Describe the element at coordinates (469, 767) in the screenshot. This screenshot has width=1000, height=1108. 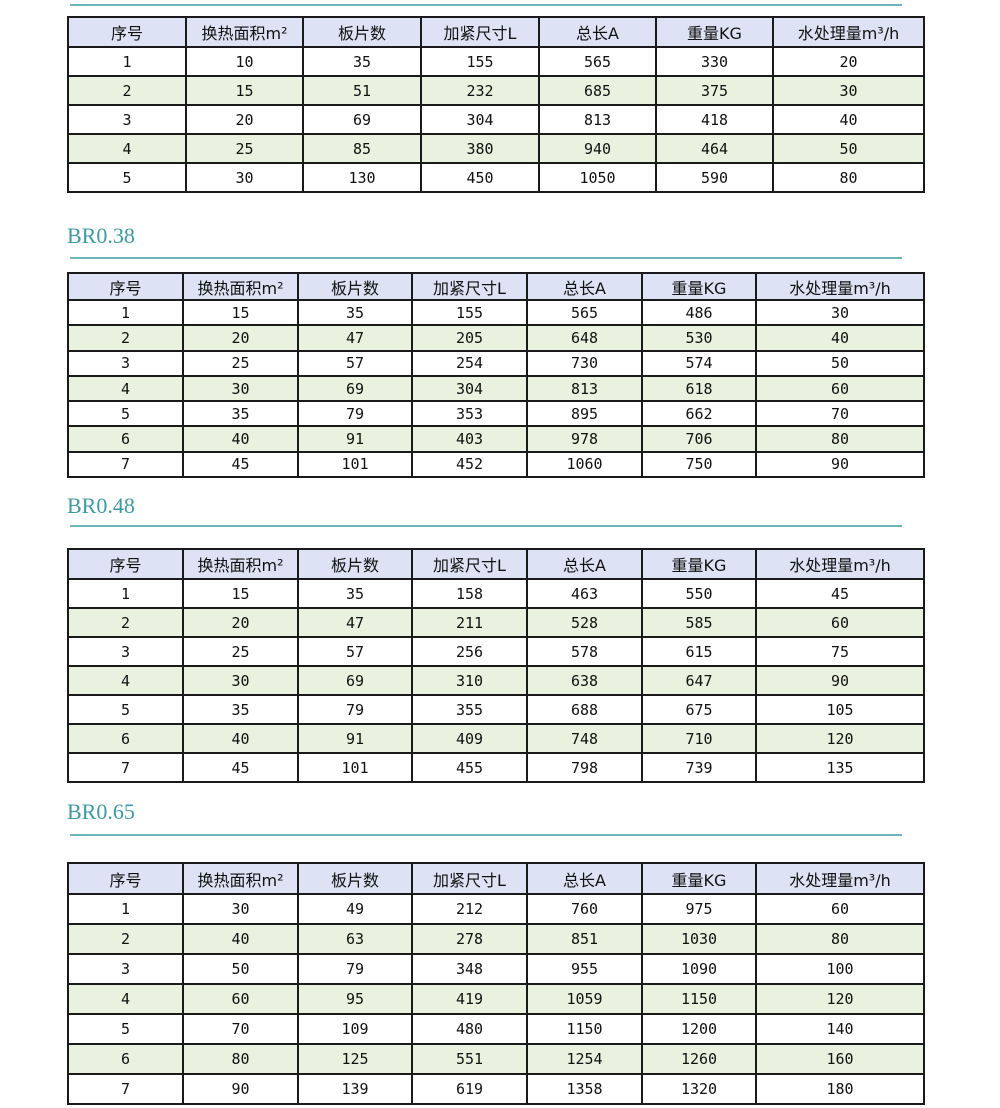
I see `table-cell: 455` at that location.